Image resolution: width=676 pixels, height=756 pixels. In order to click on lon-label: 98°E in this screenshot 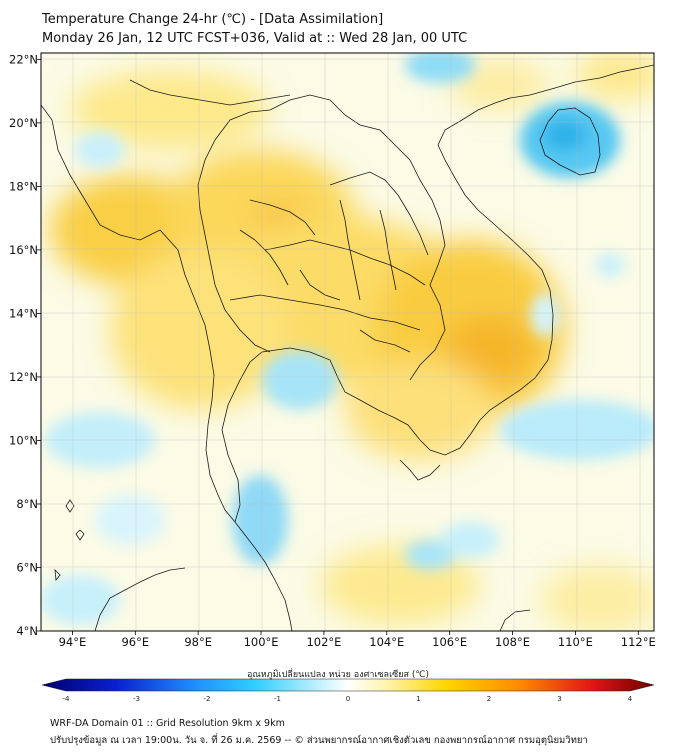, I will do `click(198, 642)`.